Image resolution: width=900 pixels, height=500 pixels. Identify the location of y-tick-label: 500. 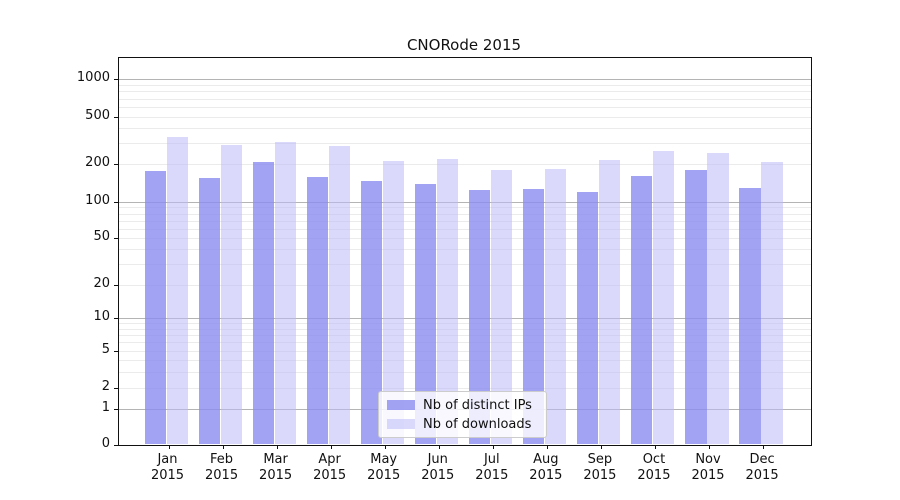
(97, 115).